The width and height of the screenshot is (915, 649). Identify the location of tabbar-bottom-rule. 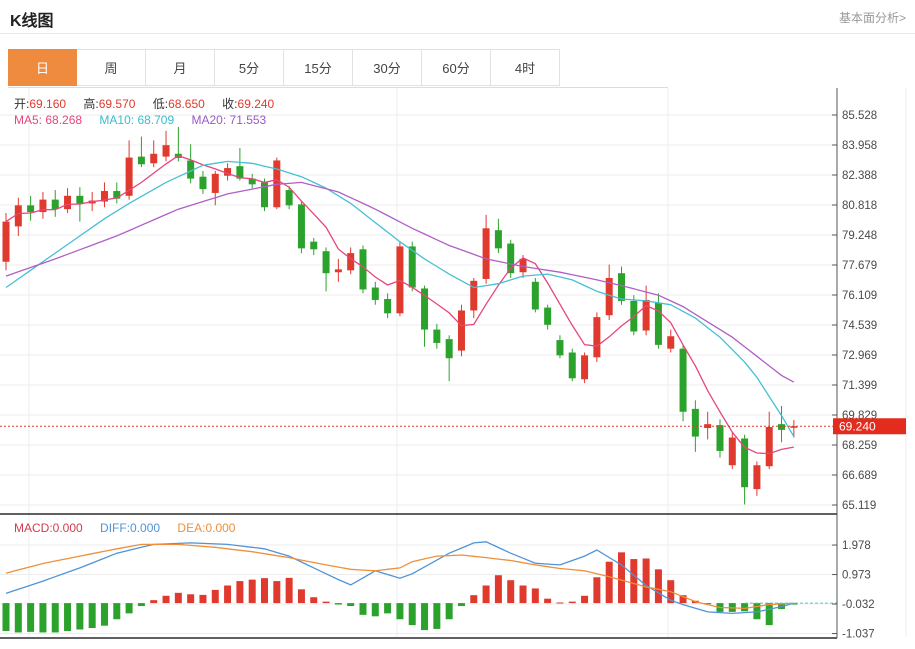
(338, 87).